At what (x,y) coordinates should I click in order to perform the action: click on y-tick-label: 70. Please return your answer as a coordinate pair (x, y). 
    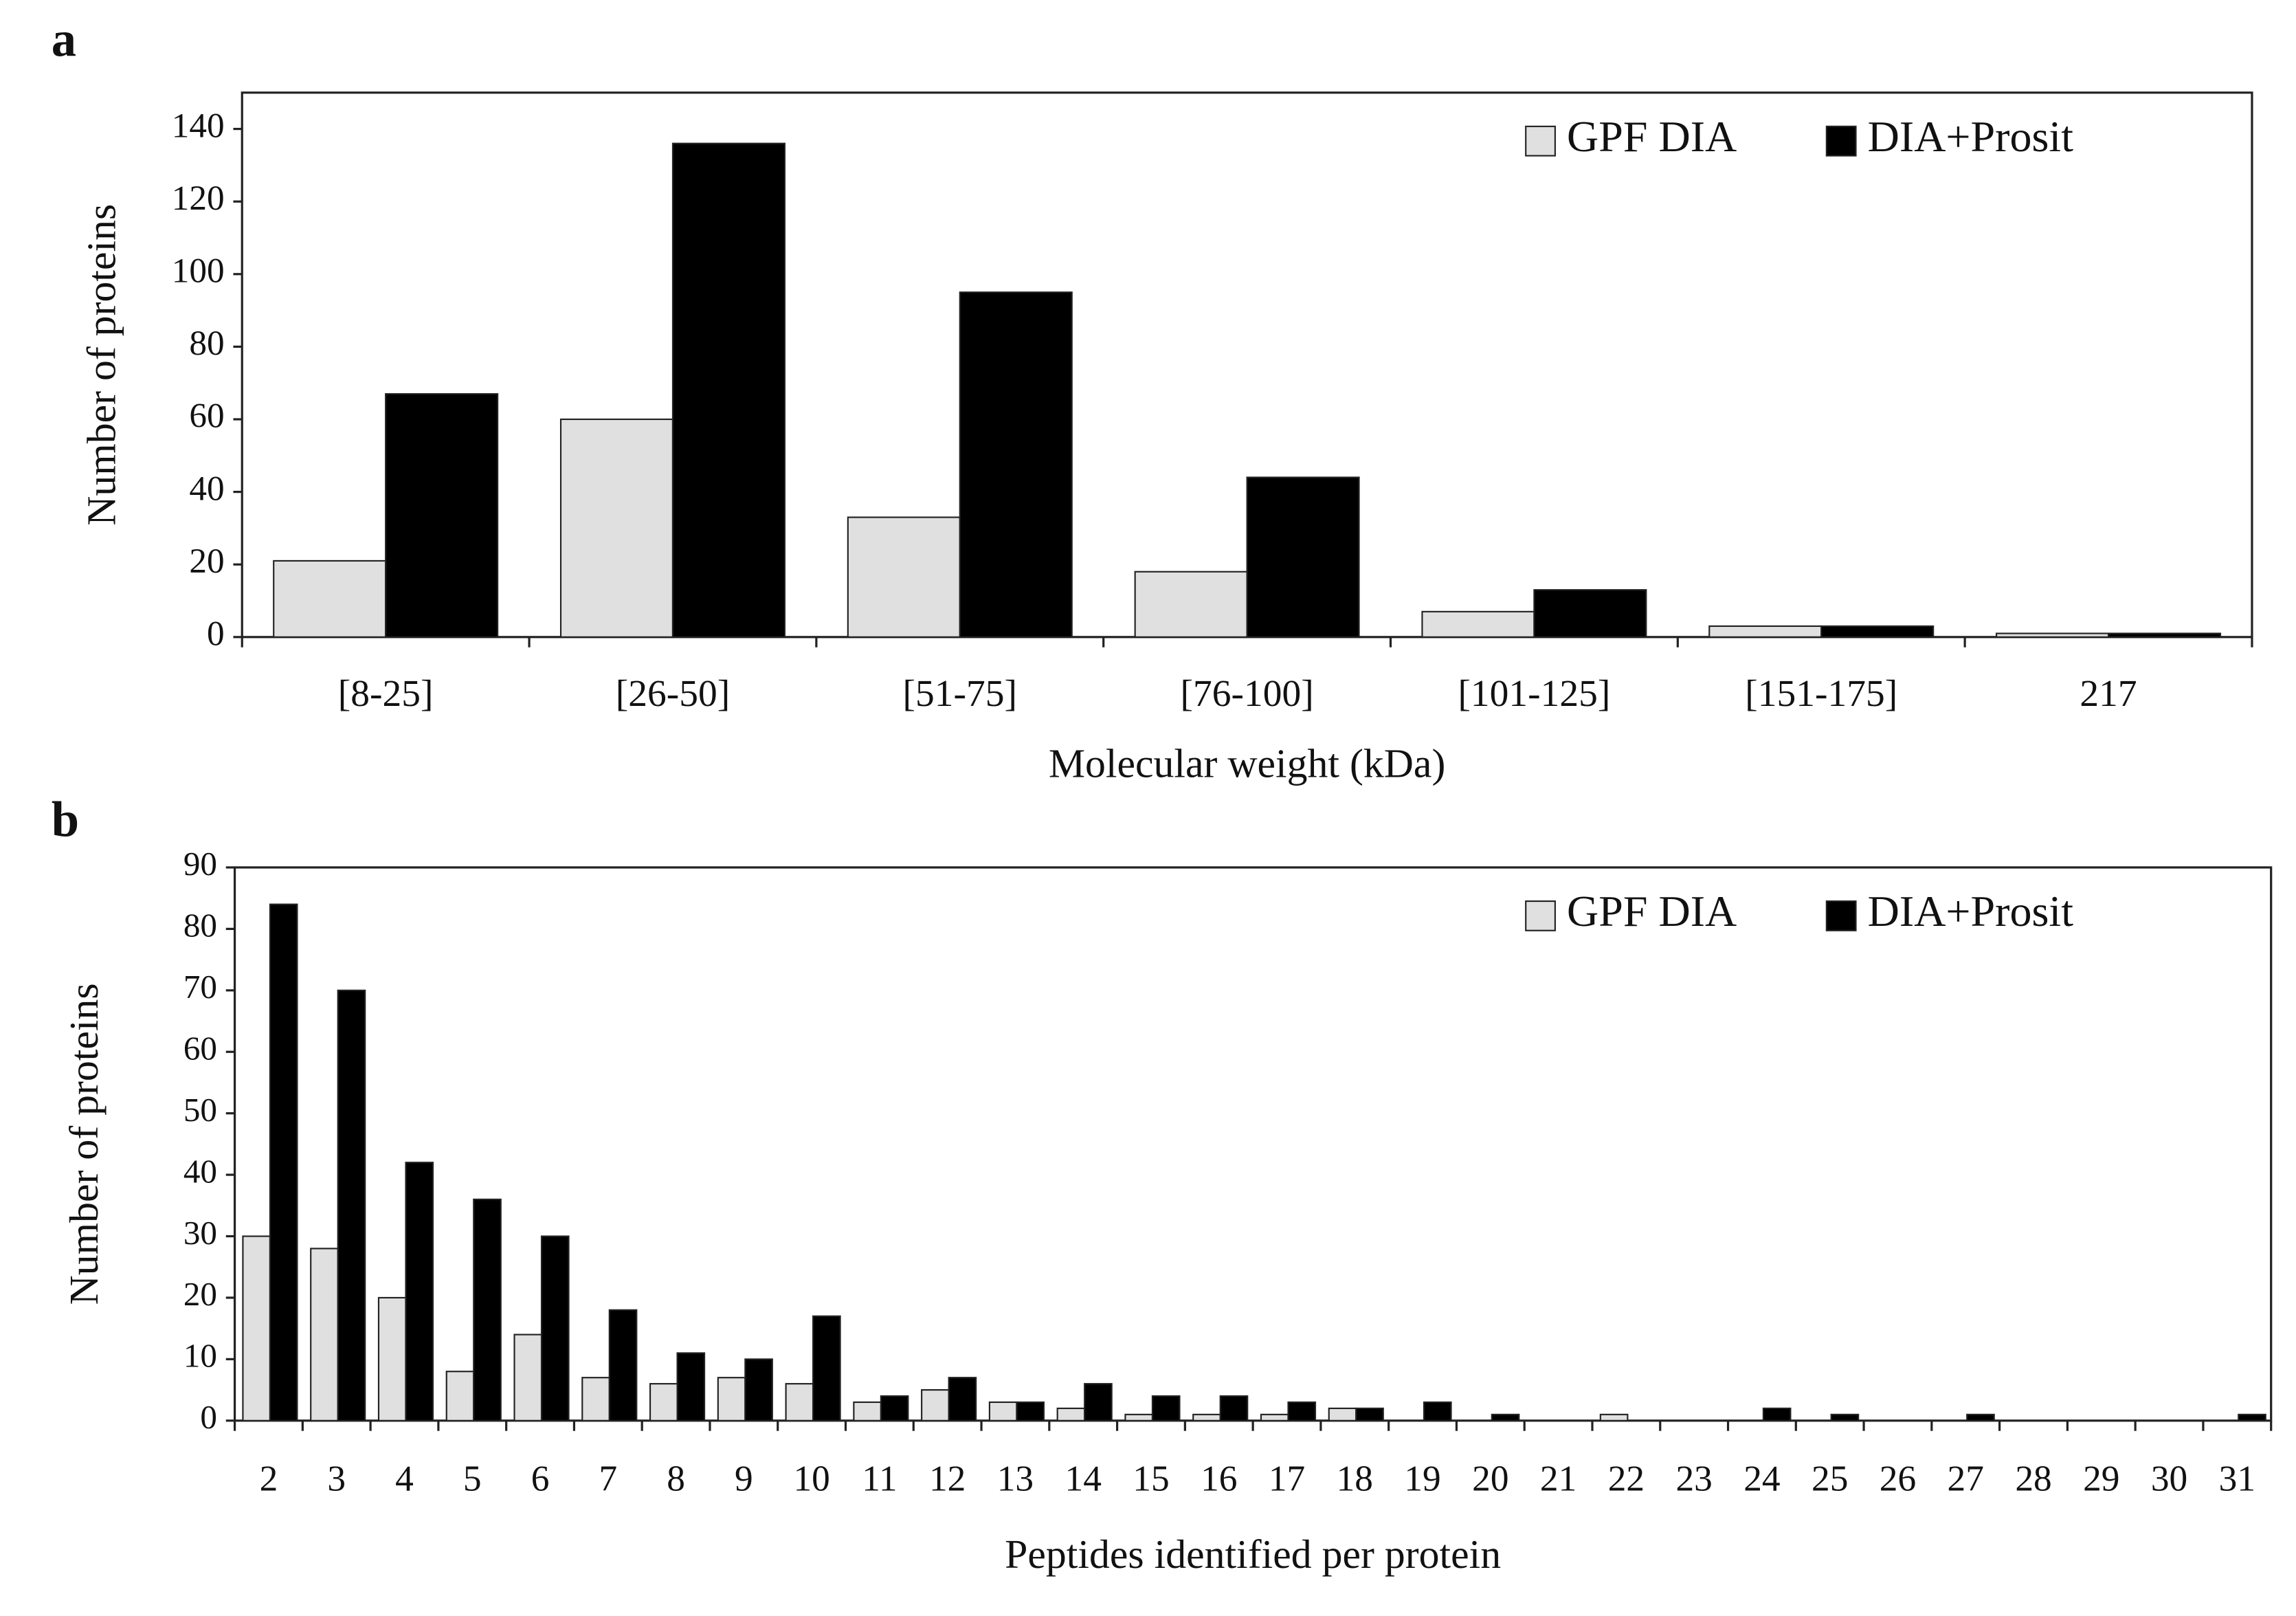
    Looking at the image, I should click on (200, 987).